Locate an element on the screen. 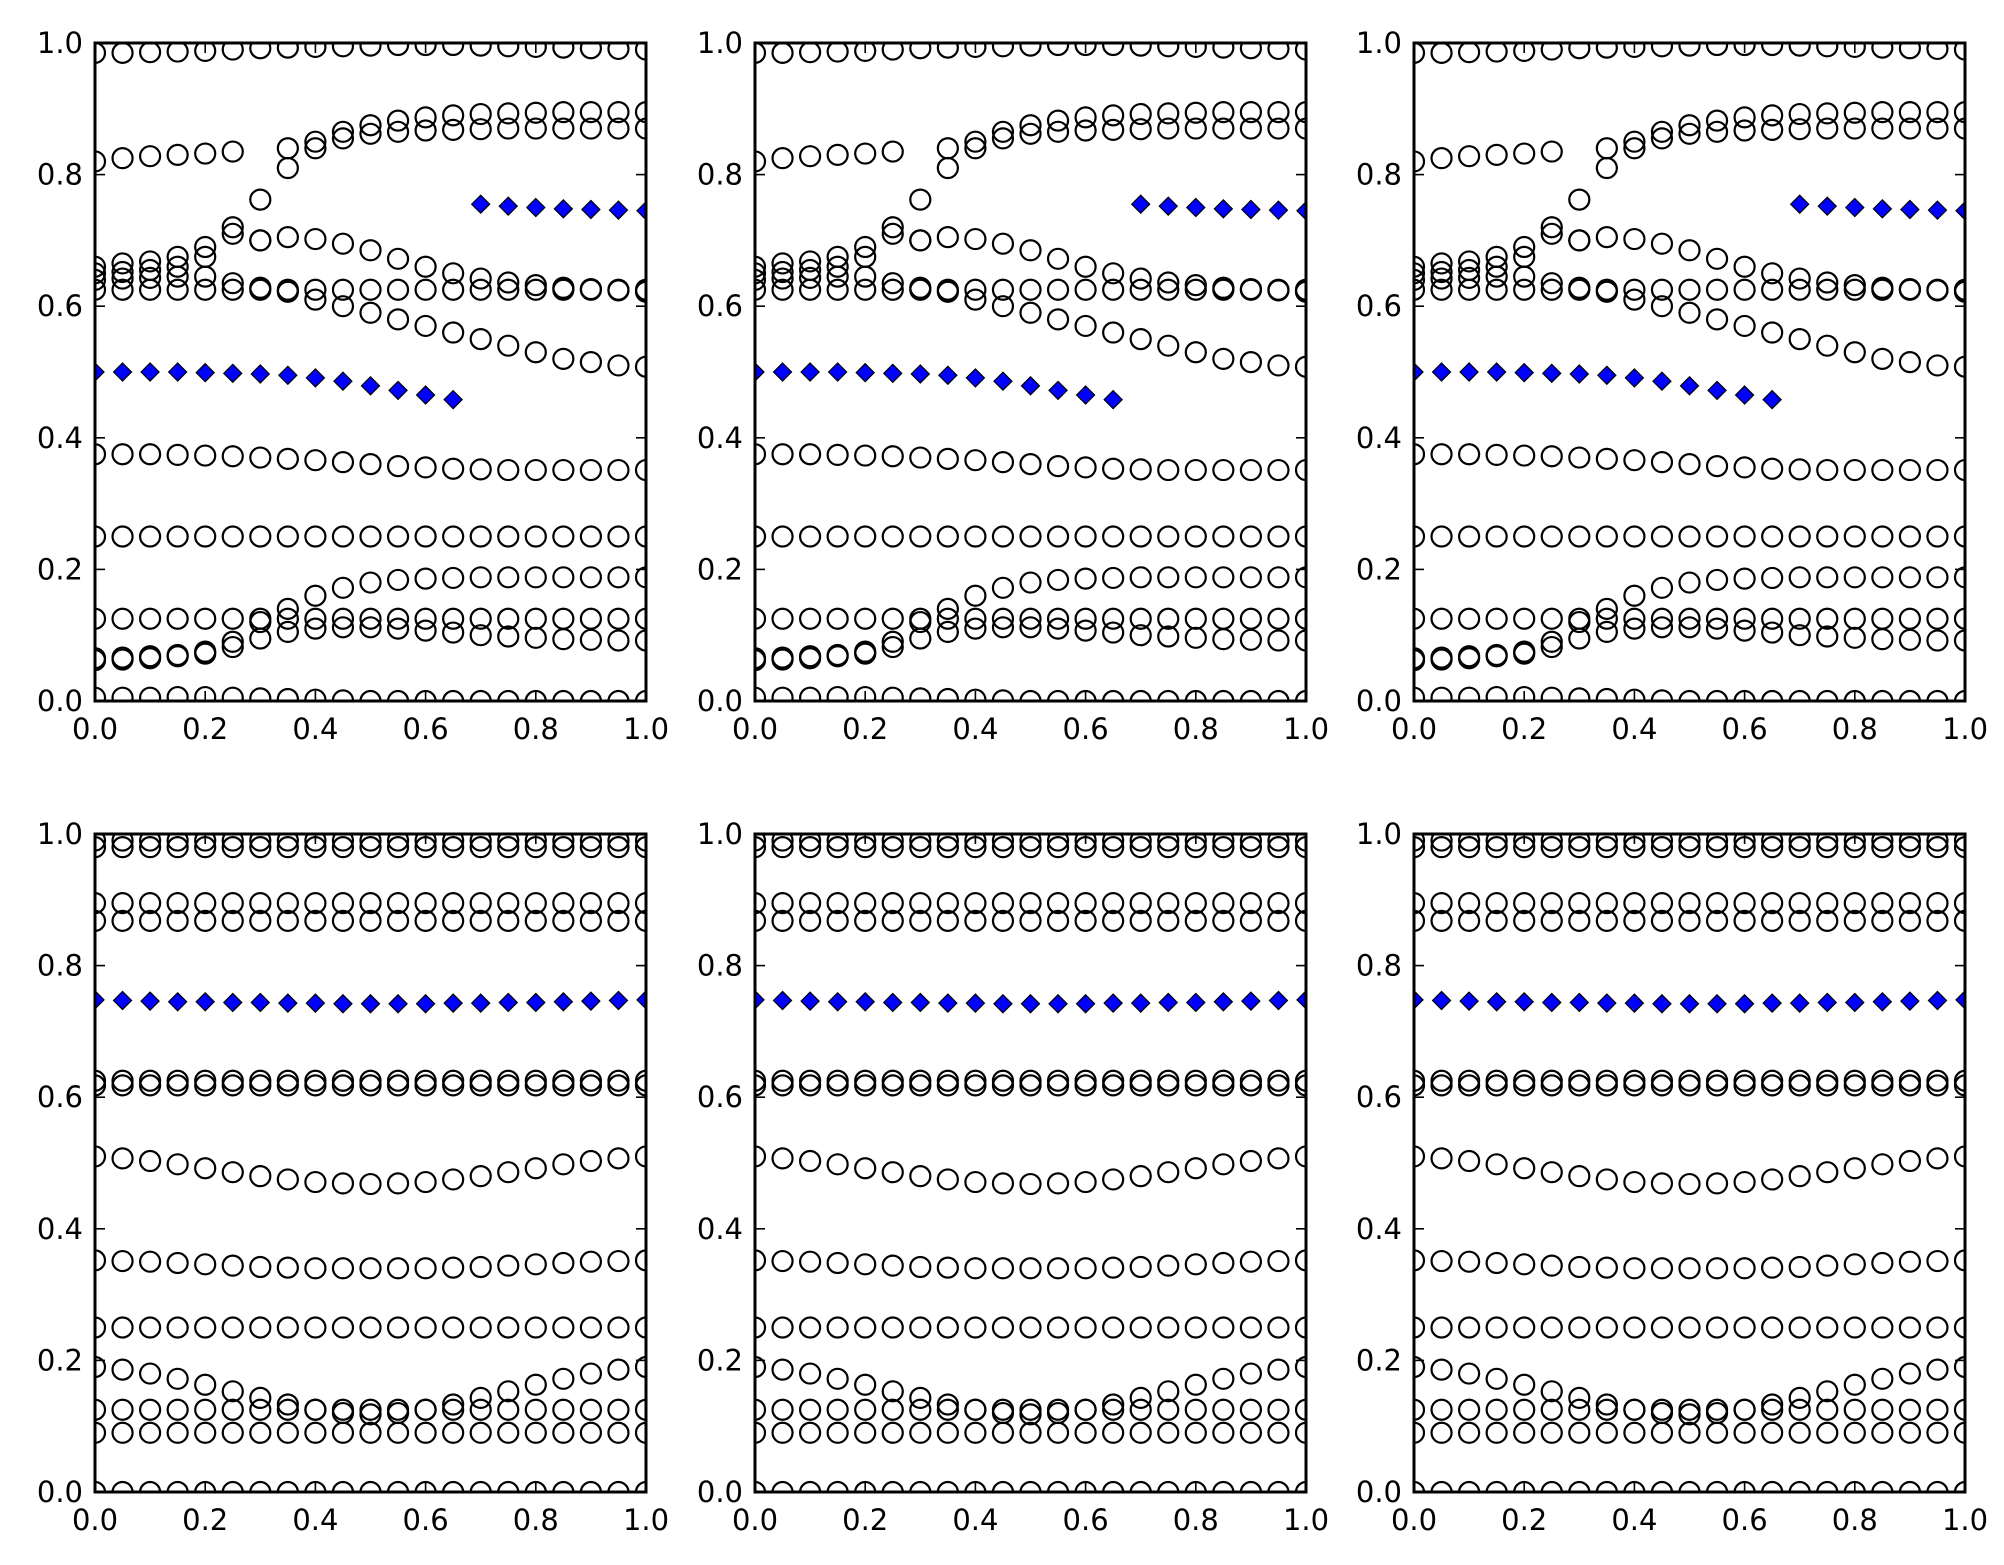  axes-frame is located at coordinates (370, 372).